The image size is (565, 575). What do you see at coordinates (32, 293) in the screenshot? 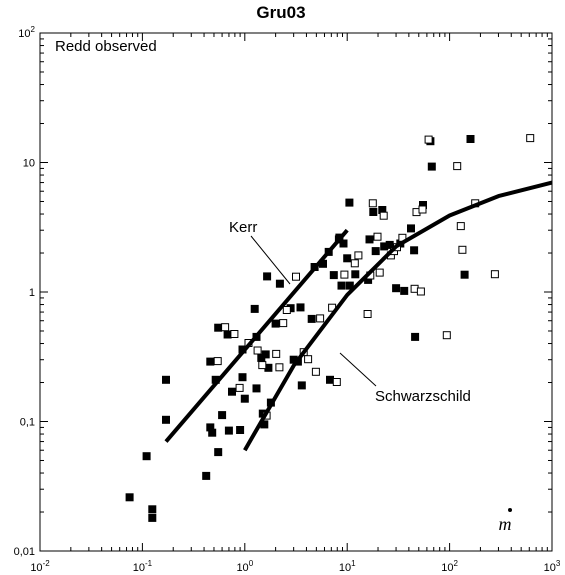
I see `y-tick-label: 1` at bounding box center [32, 293].